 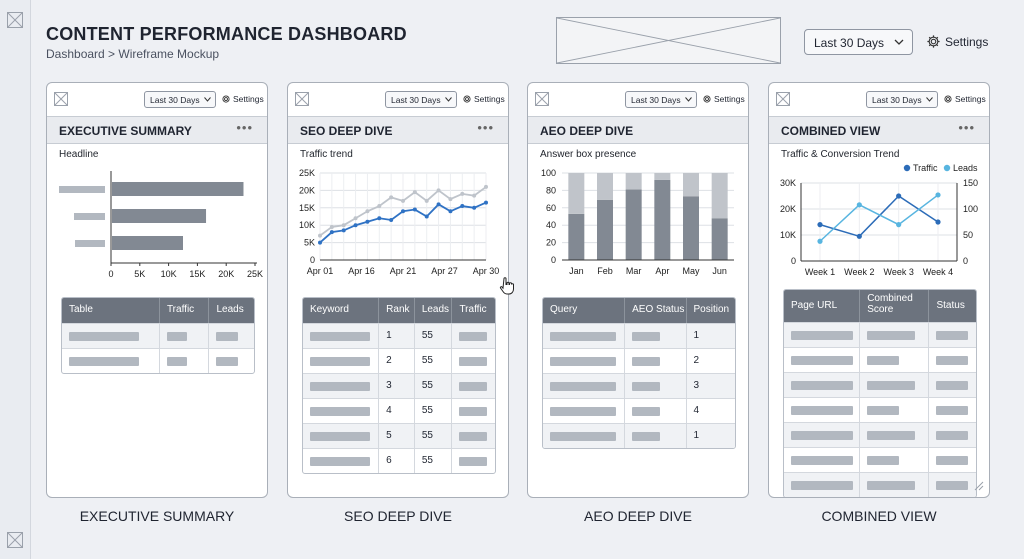 I want to click on column-header: Page URL, so click(x=814, y=305).